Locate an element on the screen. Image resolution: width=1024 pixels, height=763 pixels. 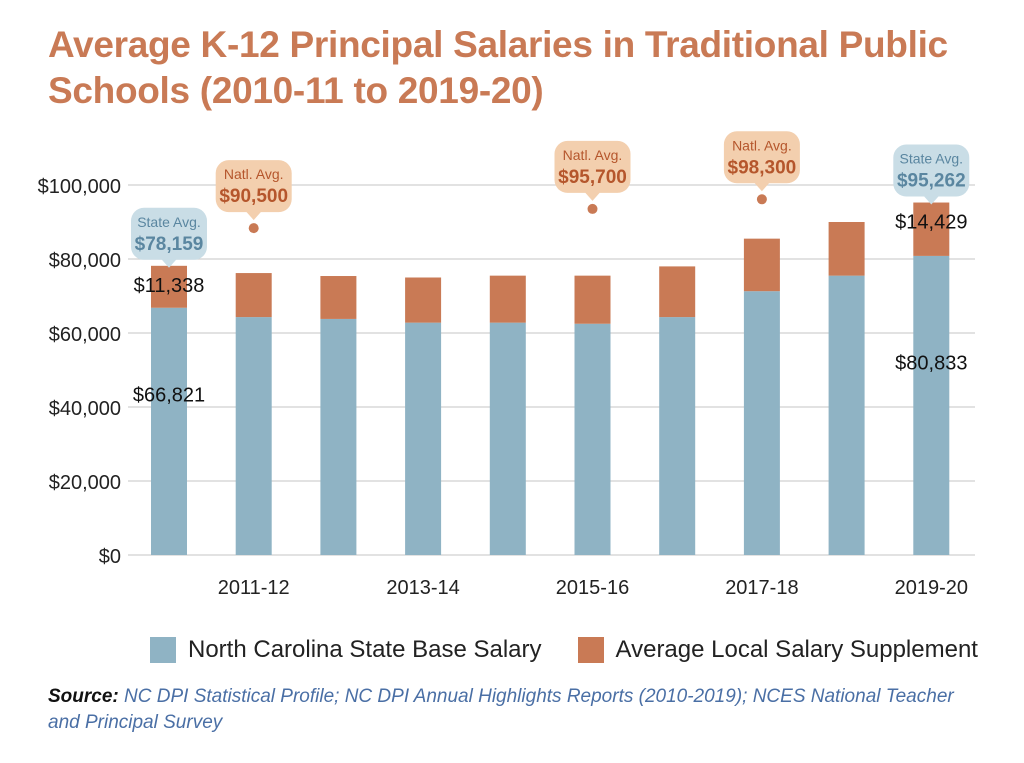
callout-value: $78,159 is located at coordinates (169, 244).